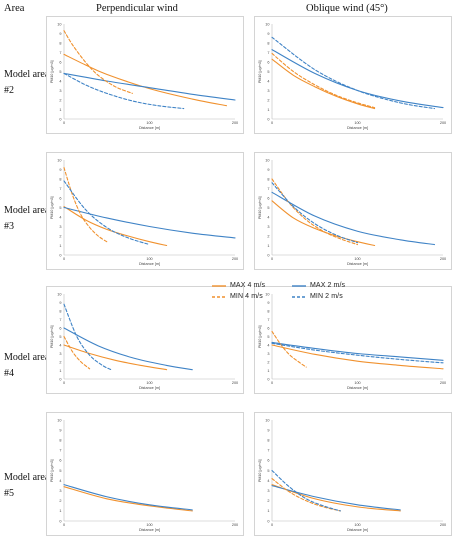 The image size is (454, 550). I want to click on perpendicular-wind-header: Perpendicular wind, so click(137, 8).